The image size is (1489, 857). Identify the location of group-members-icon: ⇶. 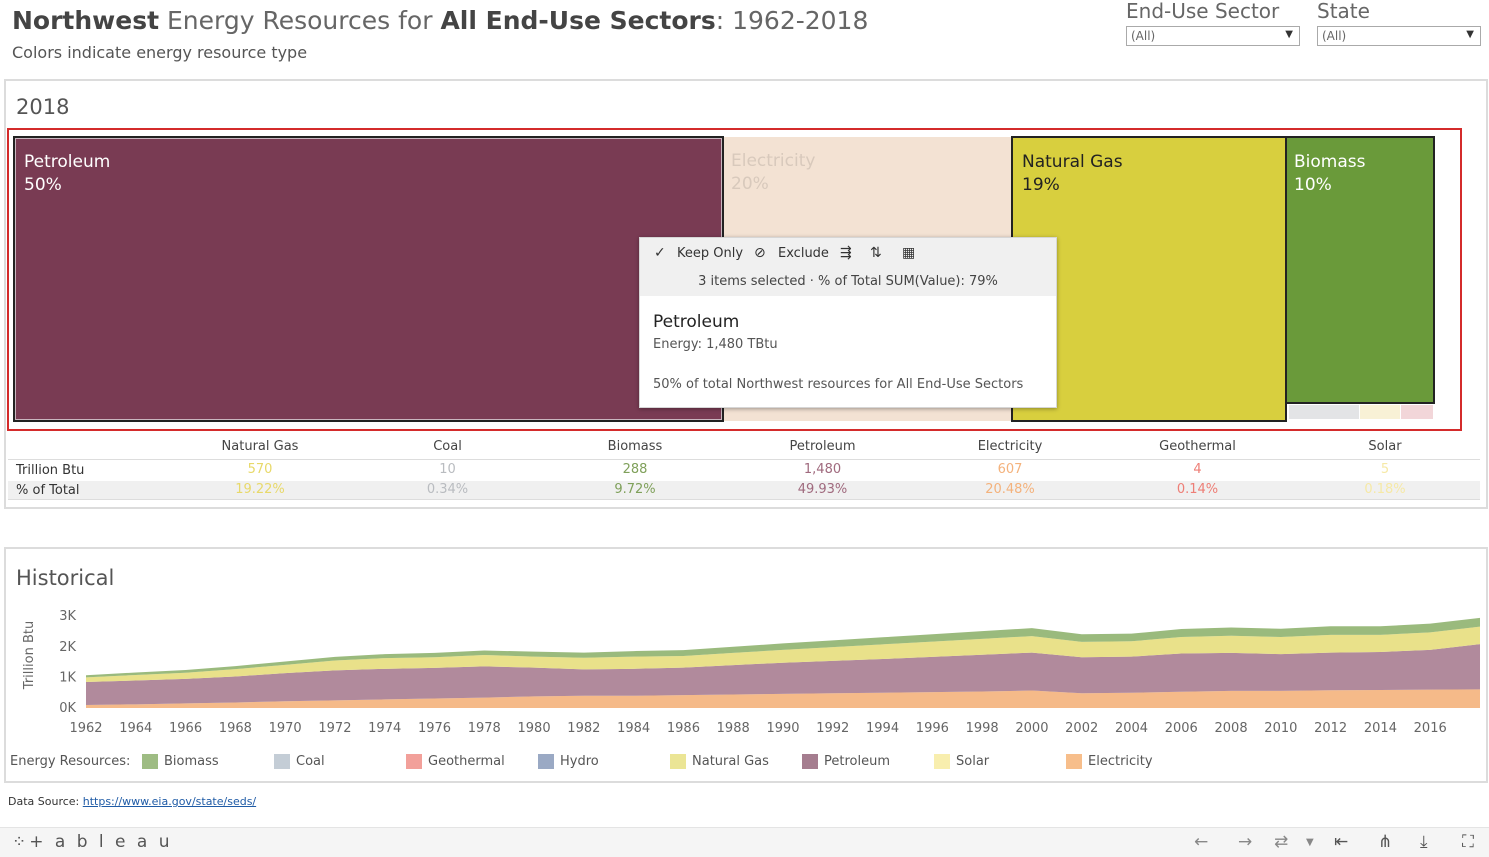
(846, 253).